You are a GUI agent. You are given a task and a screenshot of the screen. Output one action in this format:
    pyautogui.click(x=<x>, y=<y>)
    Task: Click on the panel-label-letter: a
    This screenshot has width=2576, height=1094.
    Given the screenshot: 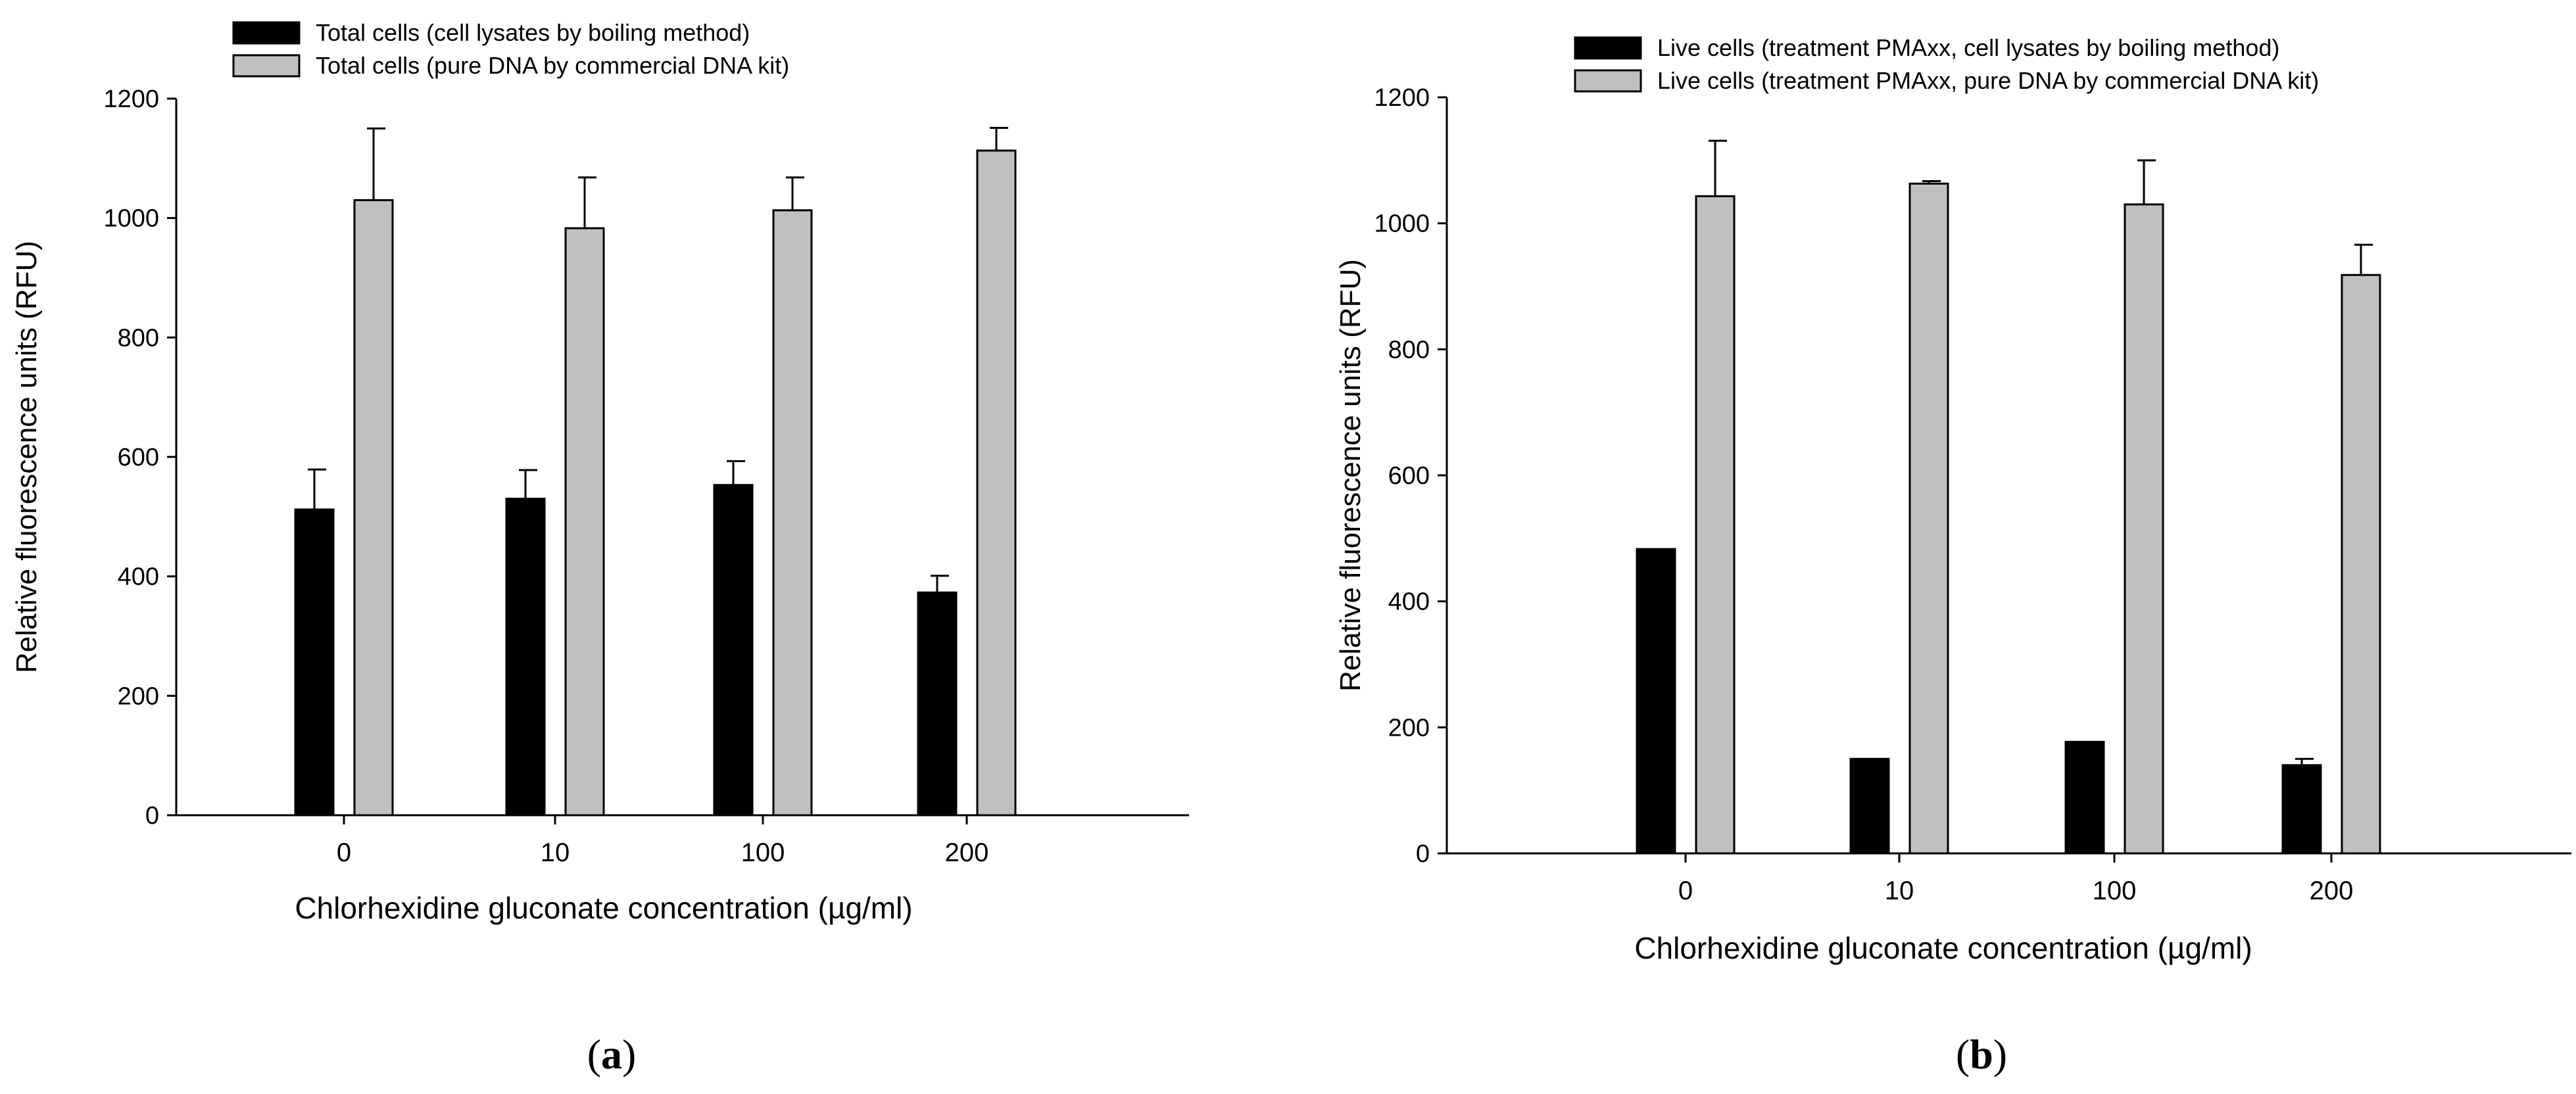 What is the action you would take?
    pyautogui.click(x=611, y=1054)
    